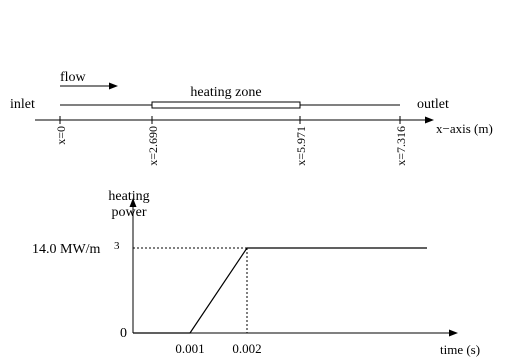 This screenshot has height=360, width=507. What do you see at coordinates (61, 135) in the screenshot?
I see `tick-label-x0: x=0` at bounding box center [61, 135].